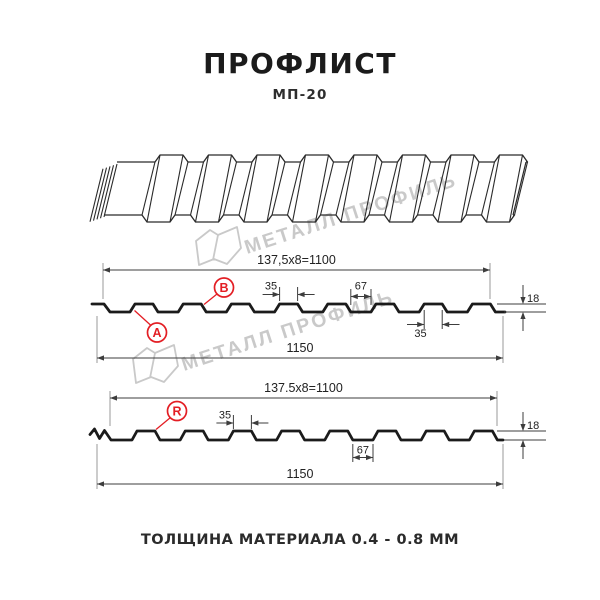  Describe the element at coordinates (288, 331) in the screenshot. I see `watermark-text: МЕТАЛЛ ПРОФИЛЬ` at that location.